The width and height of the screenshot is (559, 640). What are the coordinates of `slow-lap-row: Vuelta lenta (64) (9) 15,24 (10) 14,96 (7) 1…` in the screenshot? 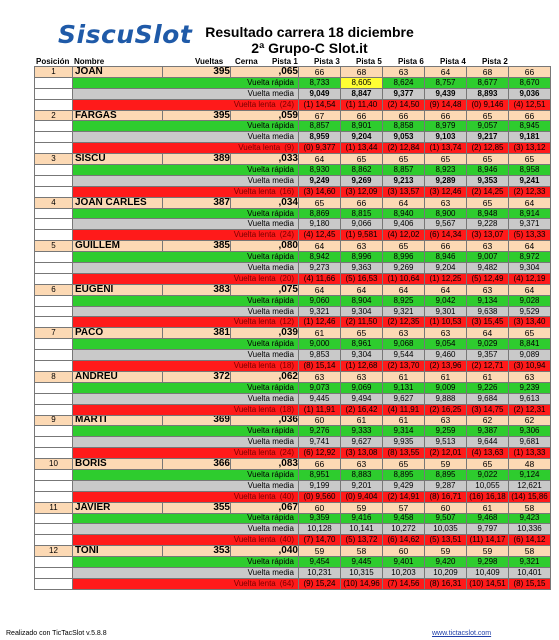 It's located at (292, 583).